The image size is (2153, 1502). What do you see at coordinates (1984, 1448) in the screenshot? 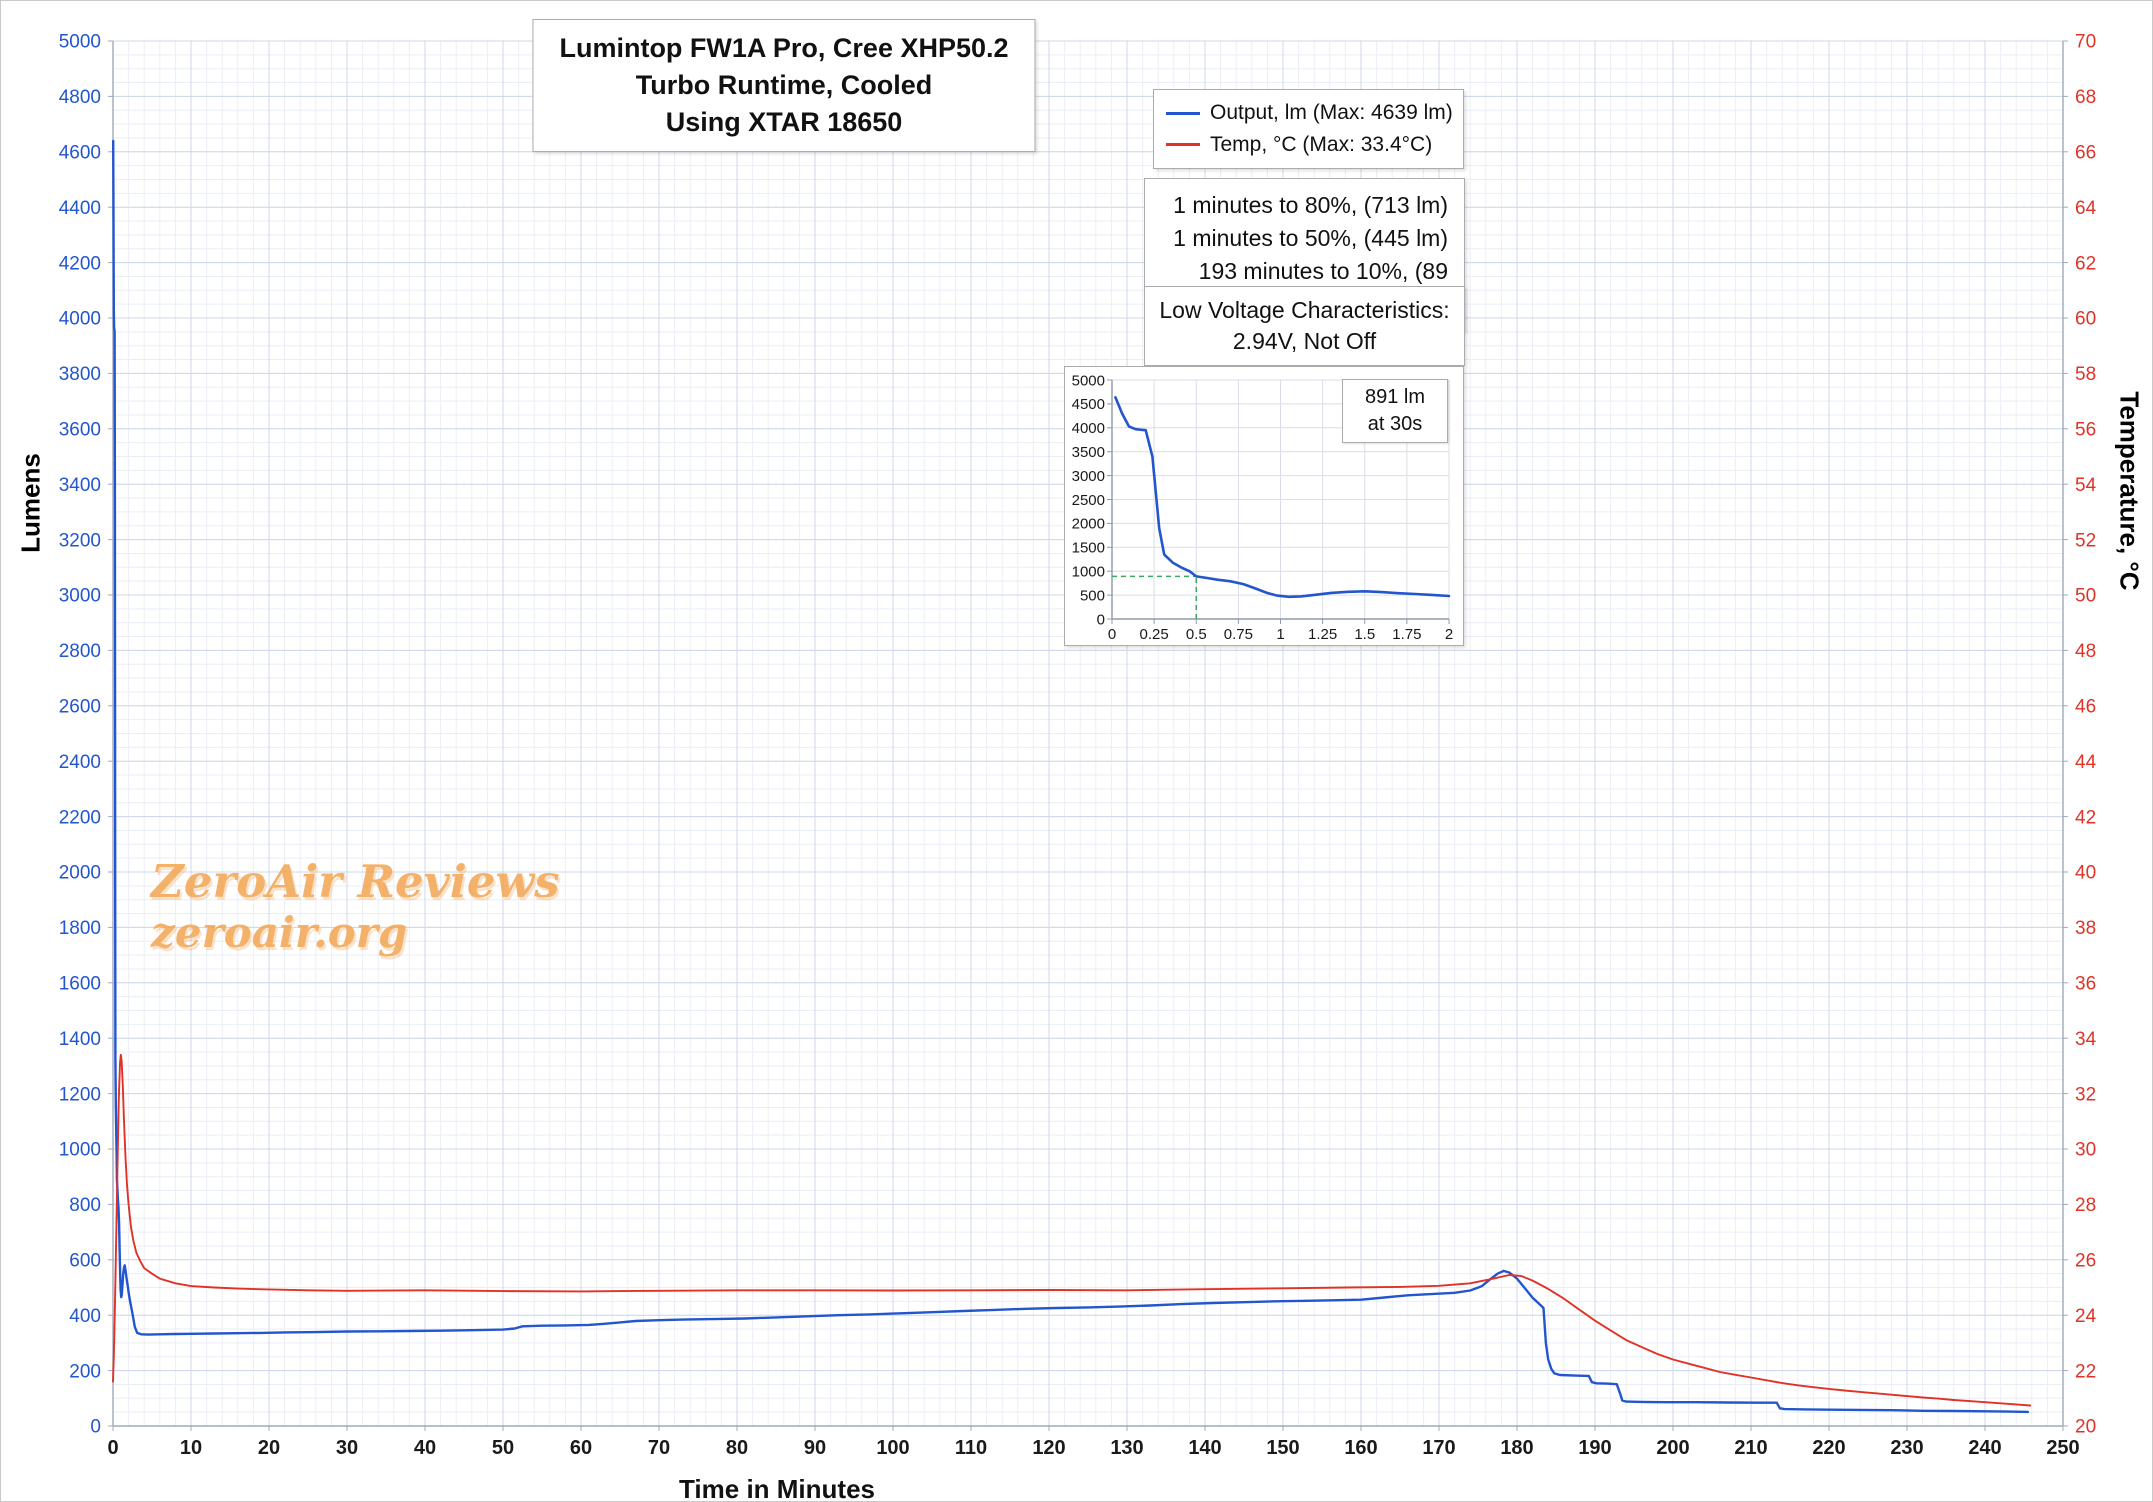
I see `svg-text: 240` at bounding box center [1984, 1448].